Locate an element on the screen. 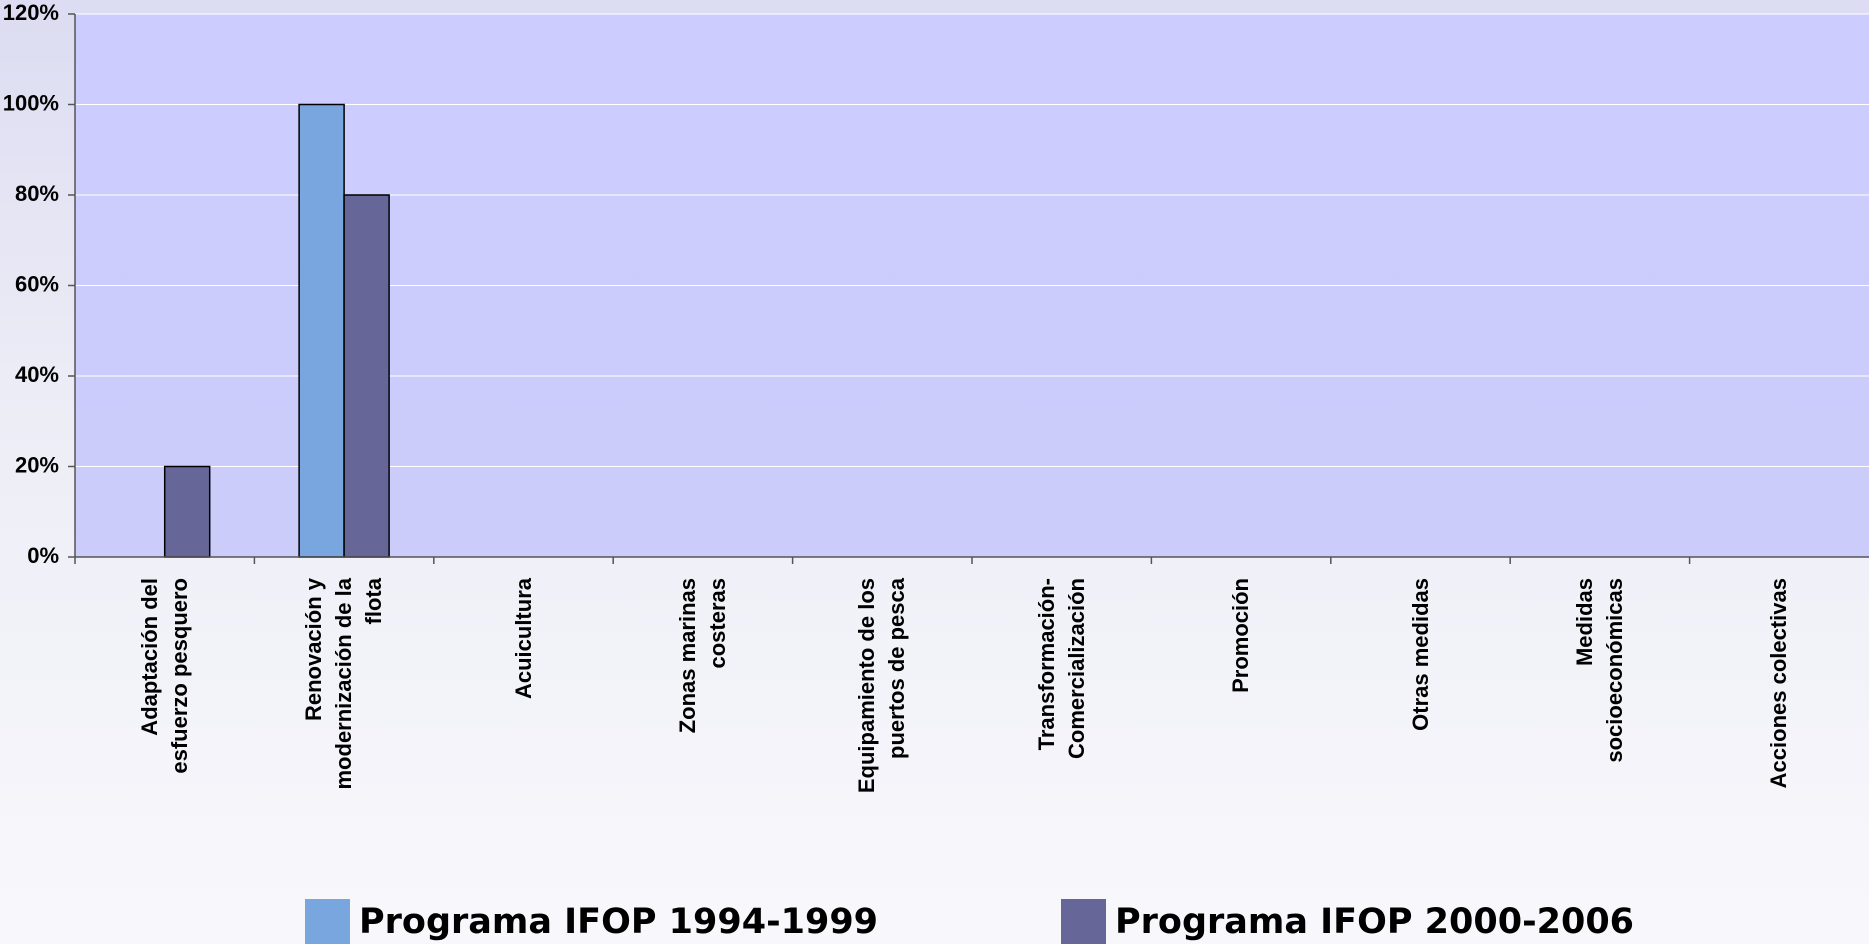 This screenshot has height=944, width=1869. x-tick-label: Acciones colectivas is located at coordinates (1779, 683).